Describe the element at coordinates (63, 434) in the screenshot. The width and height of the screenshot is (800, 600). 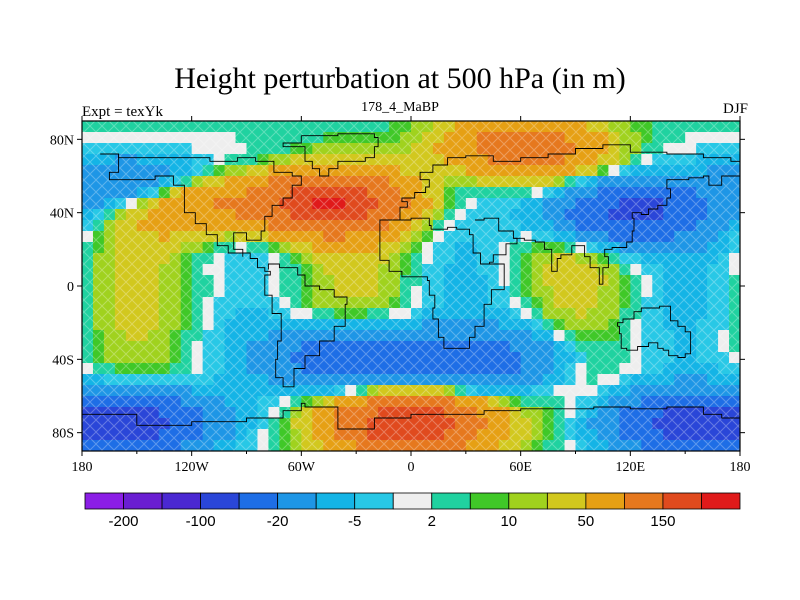
I see `y-tick-label: 80S` at that location.